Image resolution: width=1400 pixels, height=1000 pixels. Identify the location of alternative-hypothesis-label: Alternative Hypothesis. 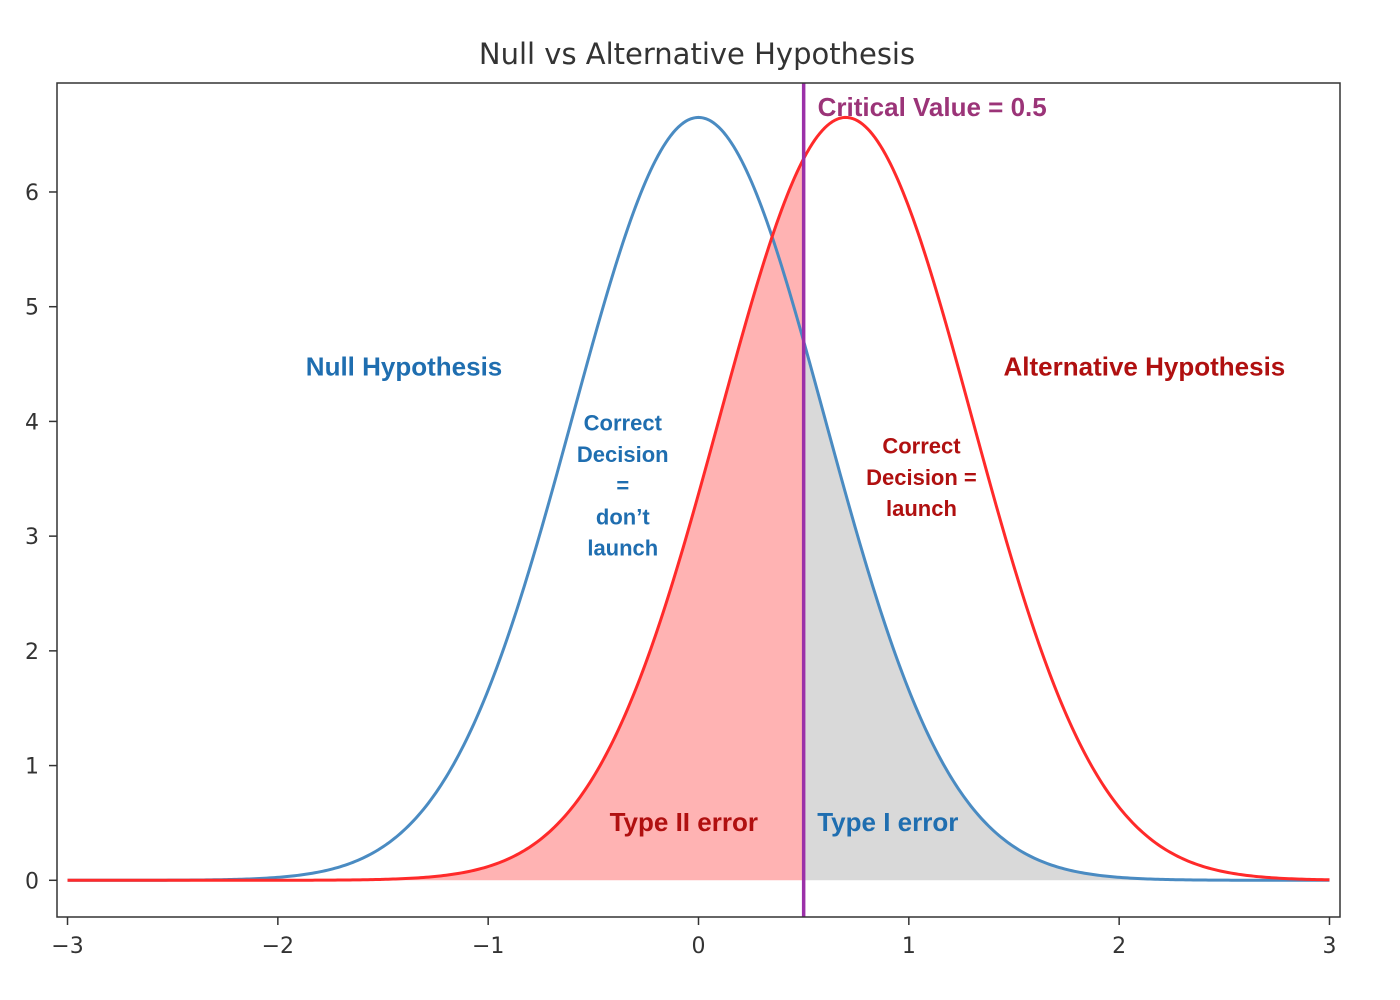
(1145, 367).